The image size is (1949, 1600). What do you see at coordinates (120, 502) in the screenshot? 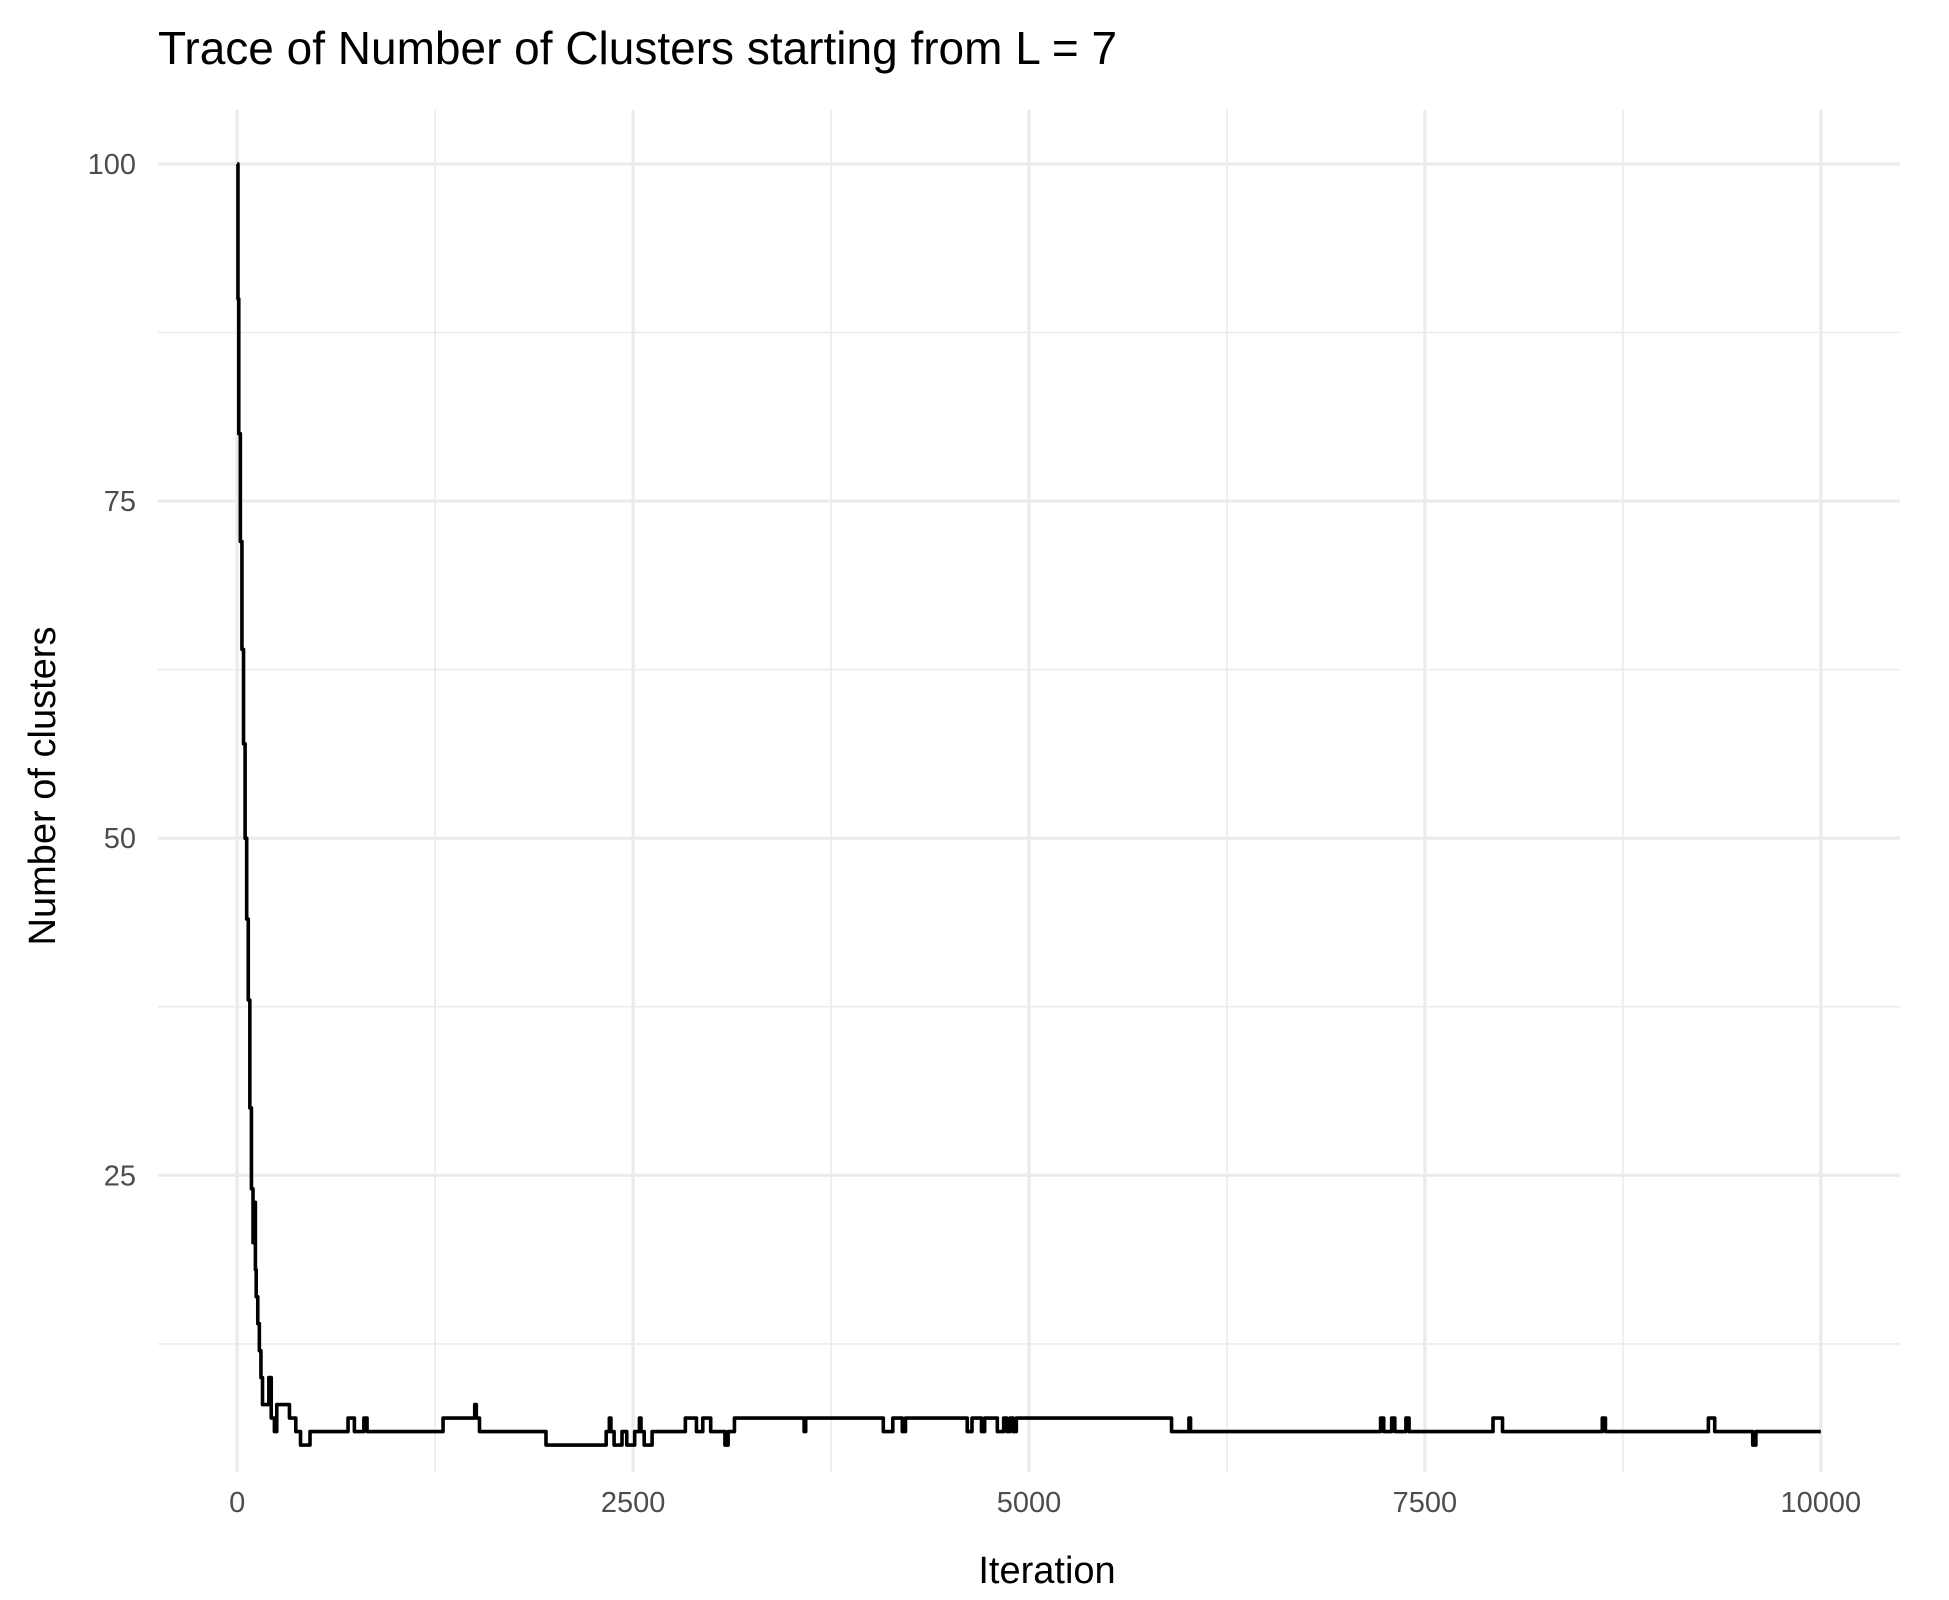
I see `y-tick-label: 75` at bounding box center [120, 502].